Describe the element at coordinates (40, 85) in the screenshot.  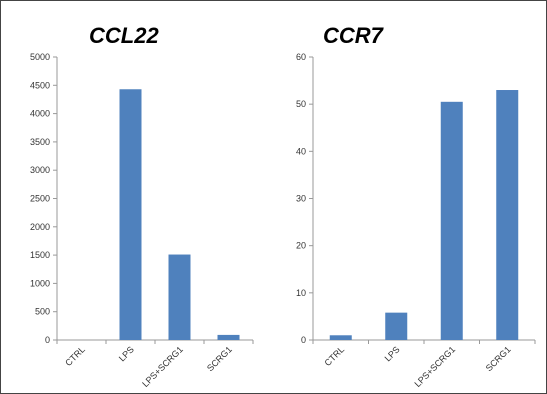
I see `y-tick-label: 4500` at that location.